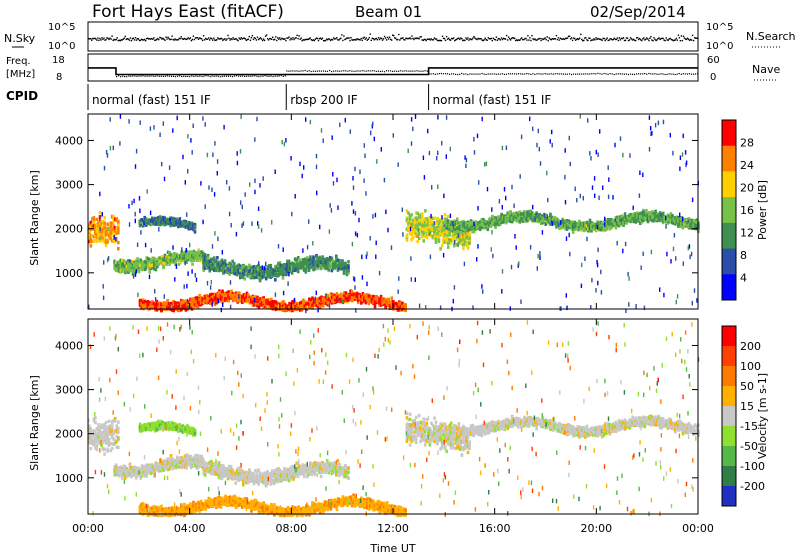 This screenshot has height=554, width=800. I want to click on nsearch-label: N.Search, so click(771, 36).